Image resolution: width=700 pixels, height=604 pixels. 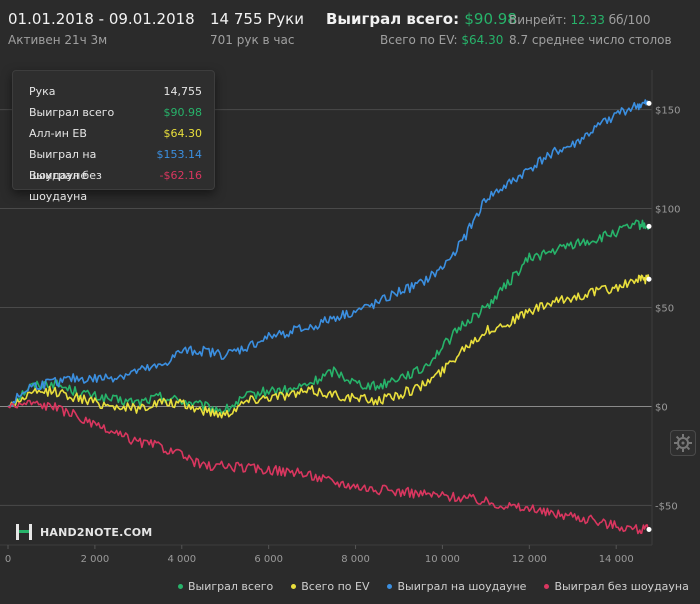 I want to click on settings-button, so click(x=683, y=443).